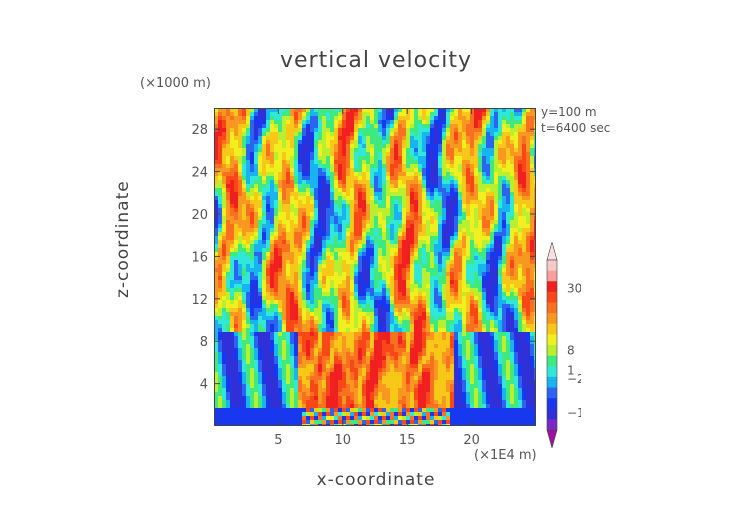  Describe the element at coordinates (574, 288) in the screenshot. I see `colorbar-label: 30` at that location.